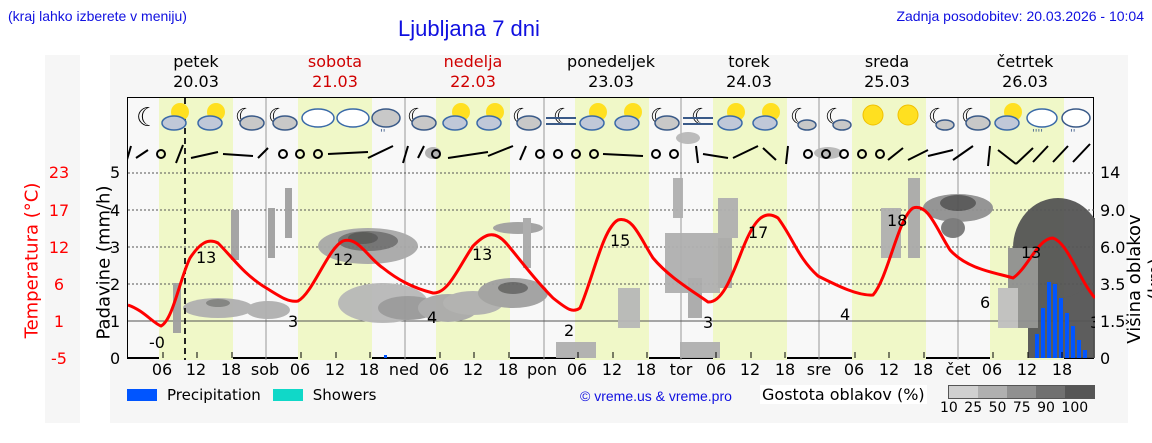 The height and width of the screenshot is (443, 1152). I want to click on moon-fog-icon: ☾, so click(698, 117).